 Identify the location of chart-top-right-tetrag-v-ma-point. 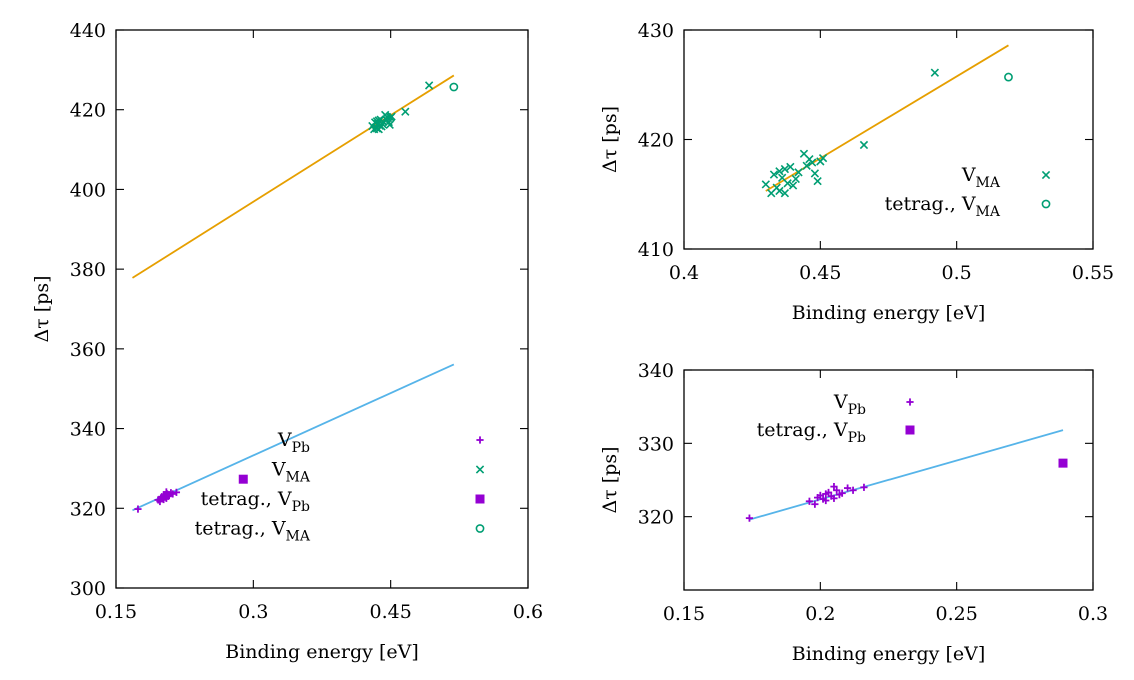
(1008, 77).